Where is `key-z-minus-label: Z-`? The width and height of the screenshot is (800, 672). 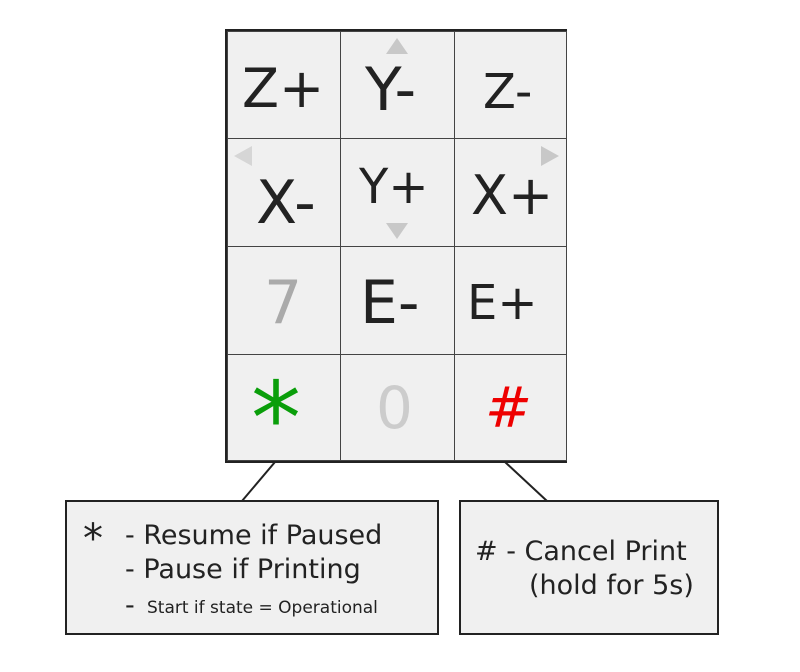 key-z-minus-label: Z- is located at coordinates (508, 92).